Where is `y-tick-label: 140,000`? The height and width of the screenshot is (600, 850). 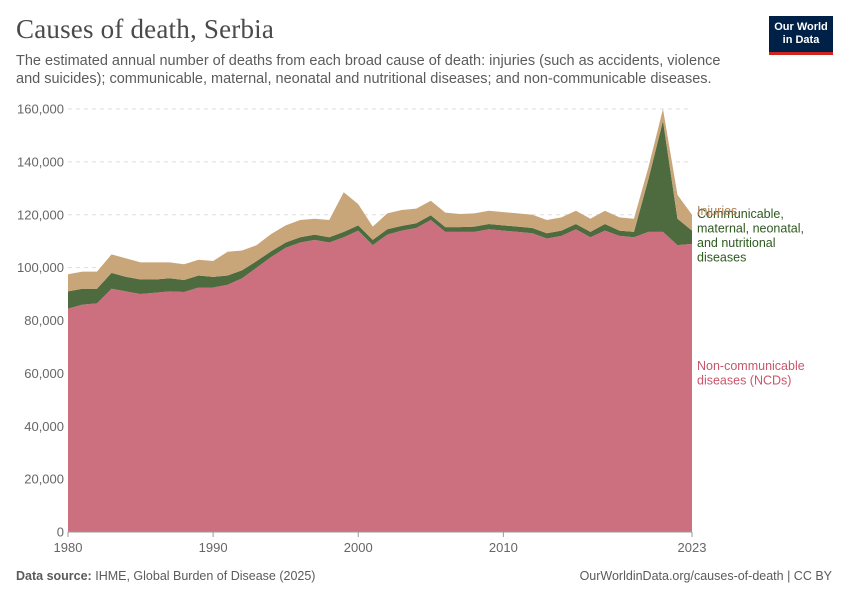
y-tick-label: 140,000 is located at coordinates (40, 161).